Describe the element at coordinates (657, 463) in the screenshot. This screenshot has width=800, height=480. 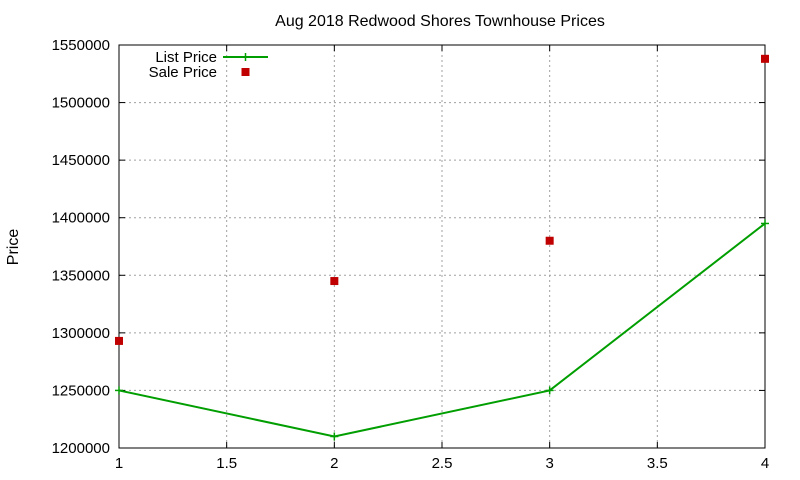
I see `x-tick-label: 3.5` at that location.